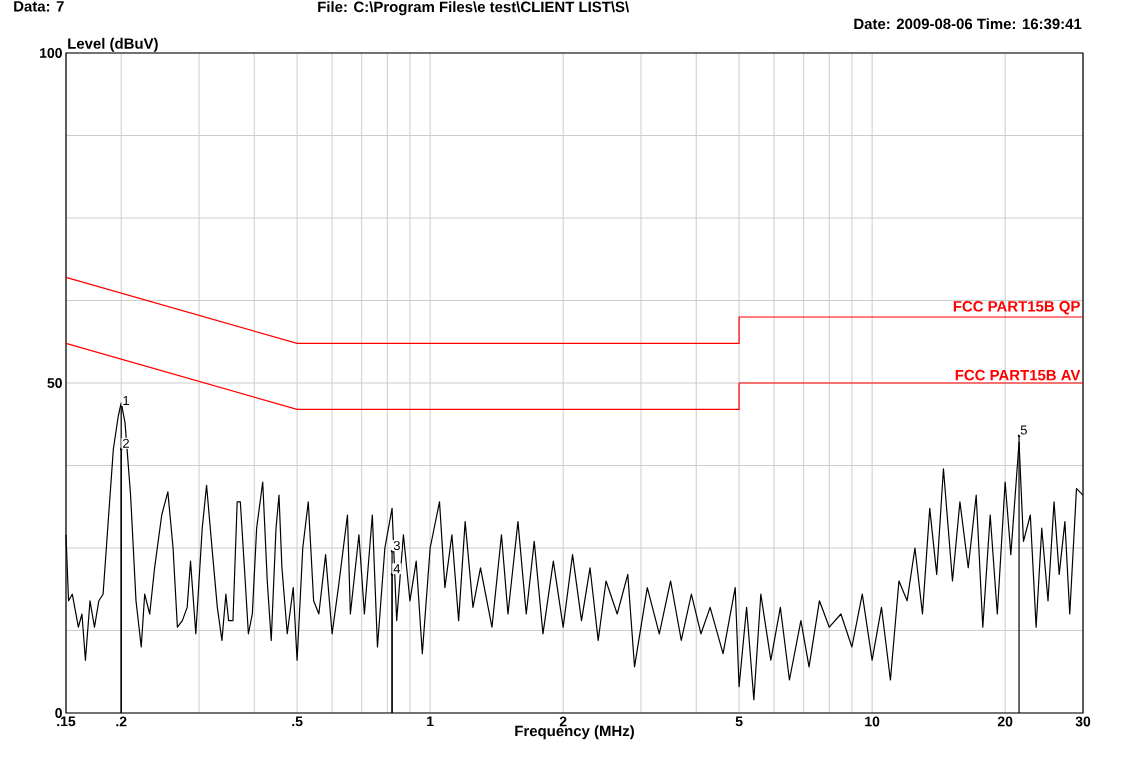  I want to click on y-tick-label: 50, so click(54, 383).